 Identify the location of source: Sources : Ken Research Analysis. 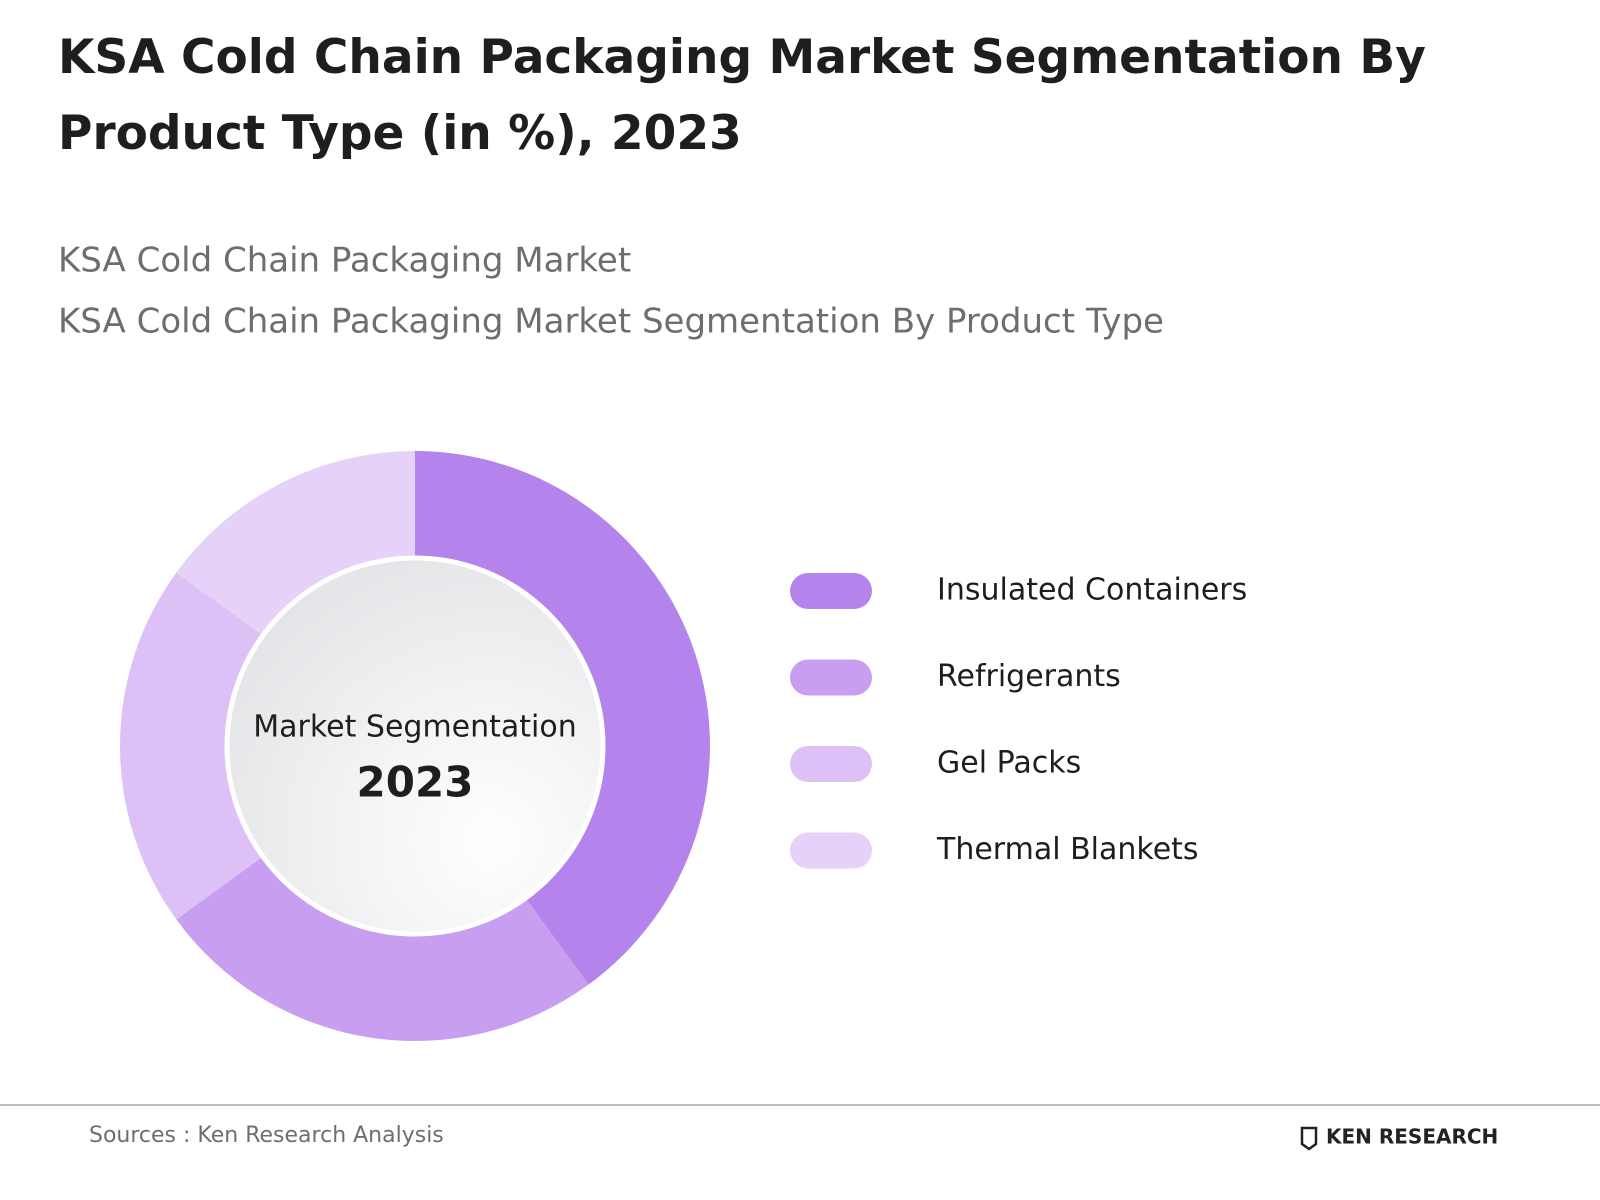
(266, 1135).